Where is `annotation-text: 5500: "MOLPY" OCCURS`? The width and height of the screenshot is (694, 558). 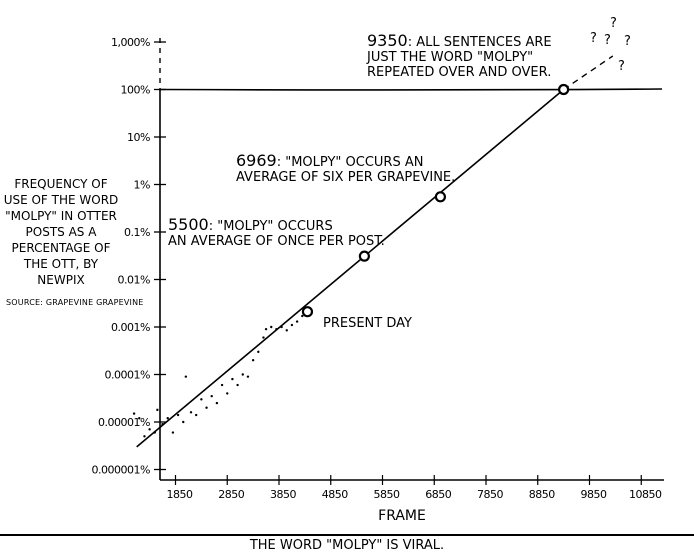 annotation-text: 5500: "MOLPY" OCCURS is located at coordinates (250, 224).